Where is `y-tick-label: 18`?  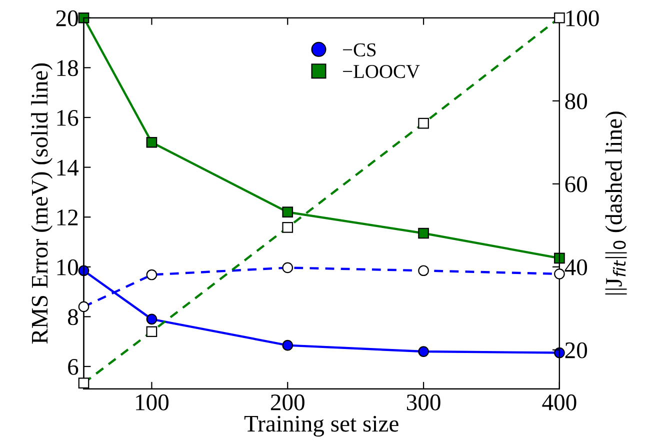 y-tick-label: 18 is located at coordinates (67, 68).